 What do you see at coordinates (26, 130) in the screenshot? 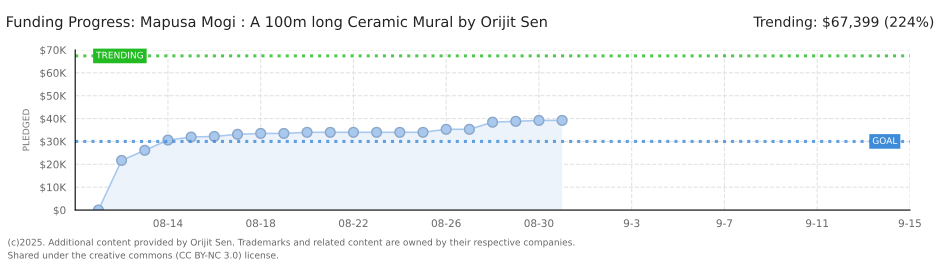
I see `y-axis-title: PLEDGED` at bounding box center [26, 130].